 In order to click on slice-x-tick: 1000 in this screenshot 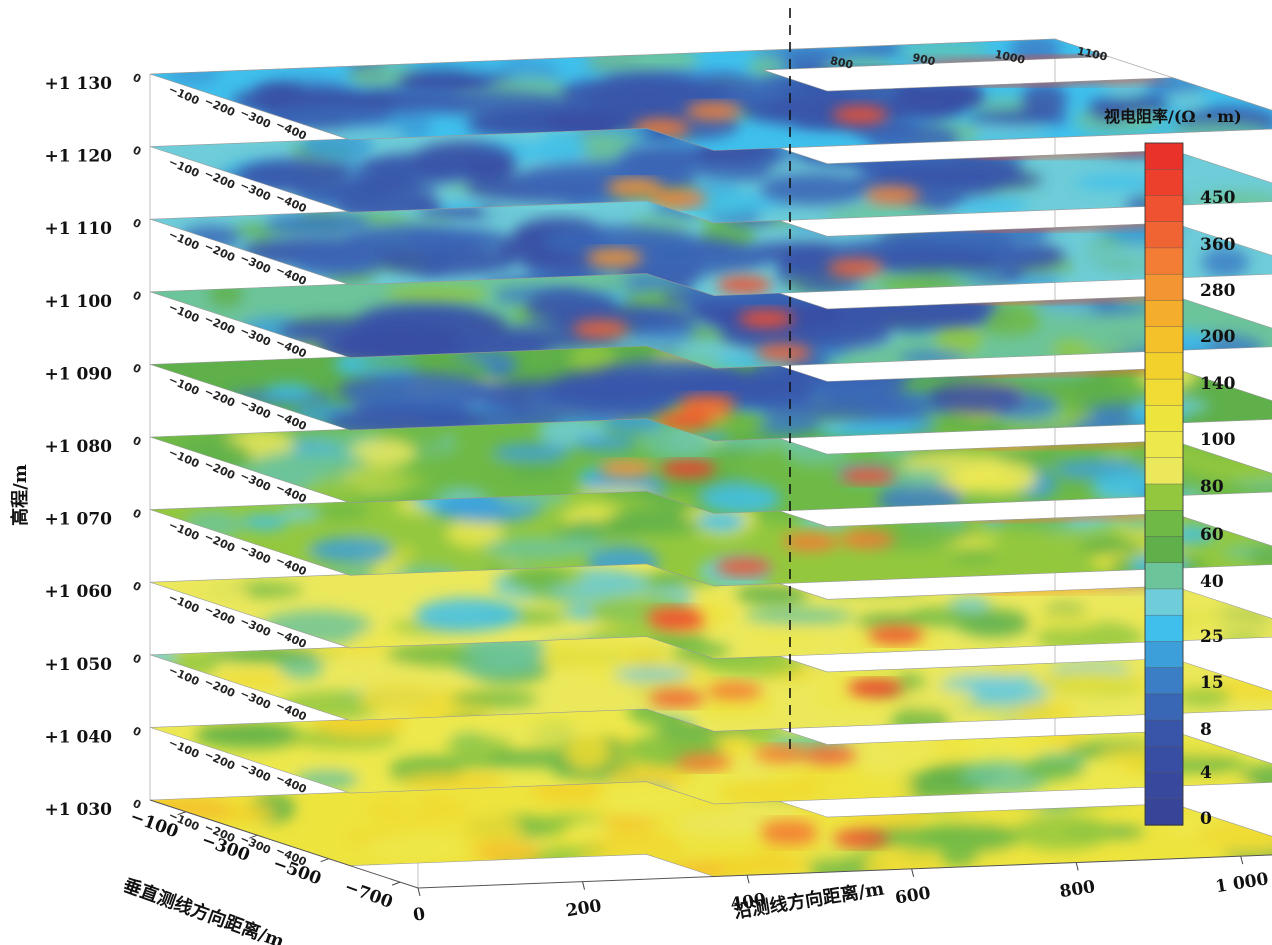, I will do `click(1010, 57)`.